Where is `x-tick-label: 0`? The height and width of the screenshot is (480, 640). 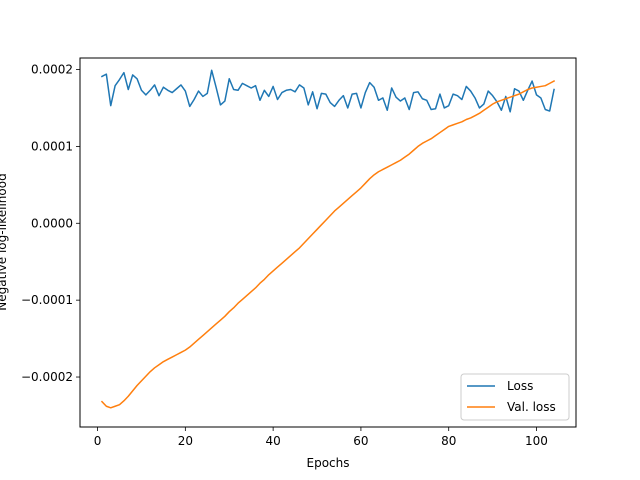 x-tick-label: 0 is located at coordinates (98, 441).